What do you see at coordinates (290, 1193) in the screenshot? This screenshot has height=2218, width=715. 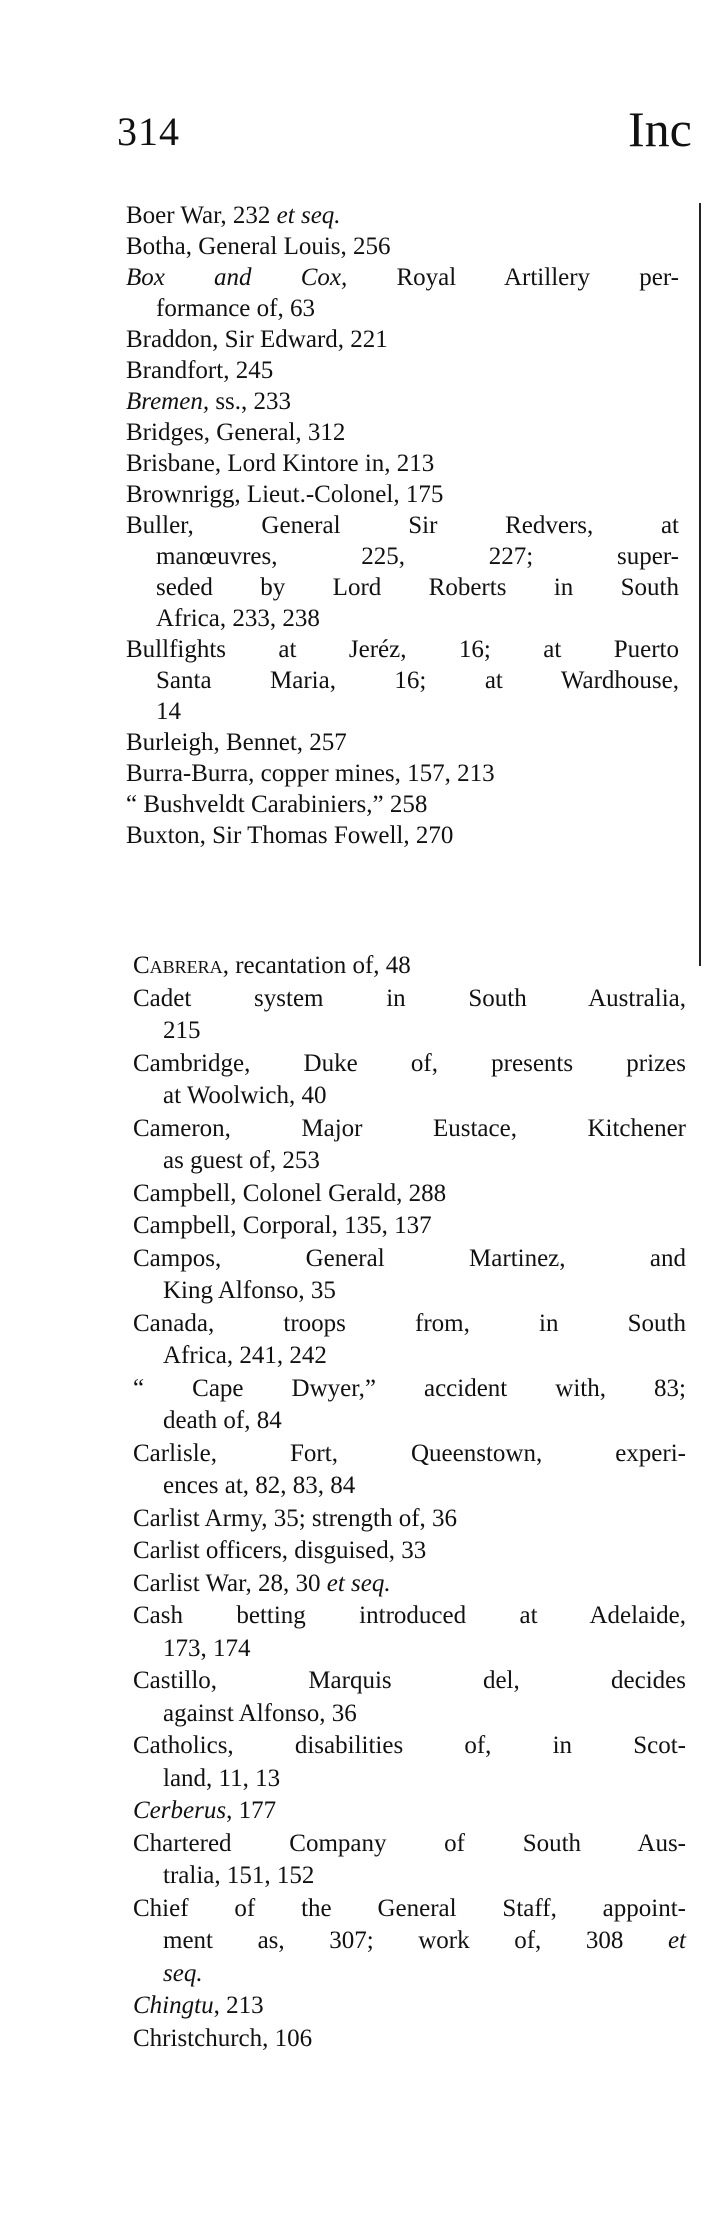 I see `entry-text: Campbell, Colonel Gerald, 288` at bounding box center [290, 1193].